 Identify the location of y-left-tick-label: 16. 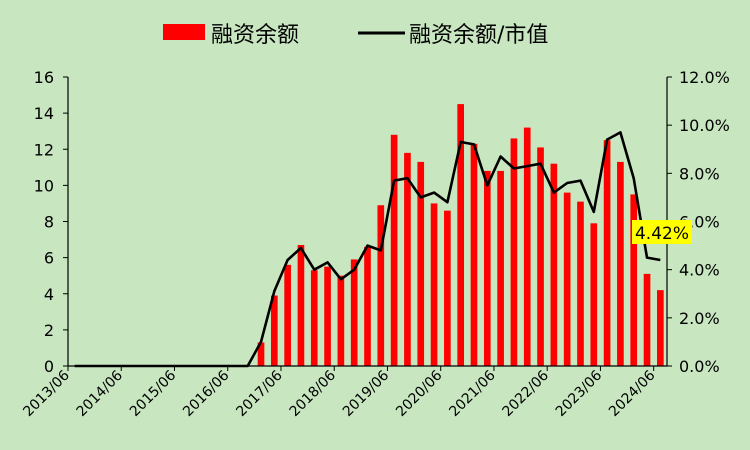
(44, 77).